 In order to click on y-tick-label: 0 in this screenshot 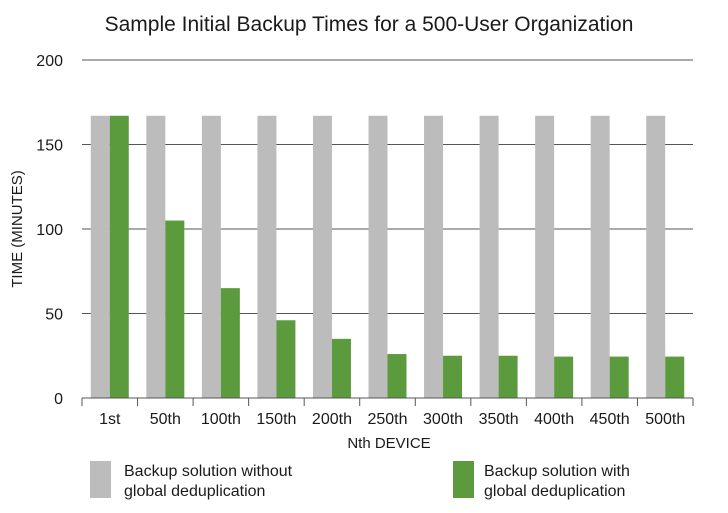, I will do `click(58, 399)`.